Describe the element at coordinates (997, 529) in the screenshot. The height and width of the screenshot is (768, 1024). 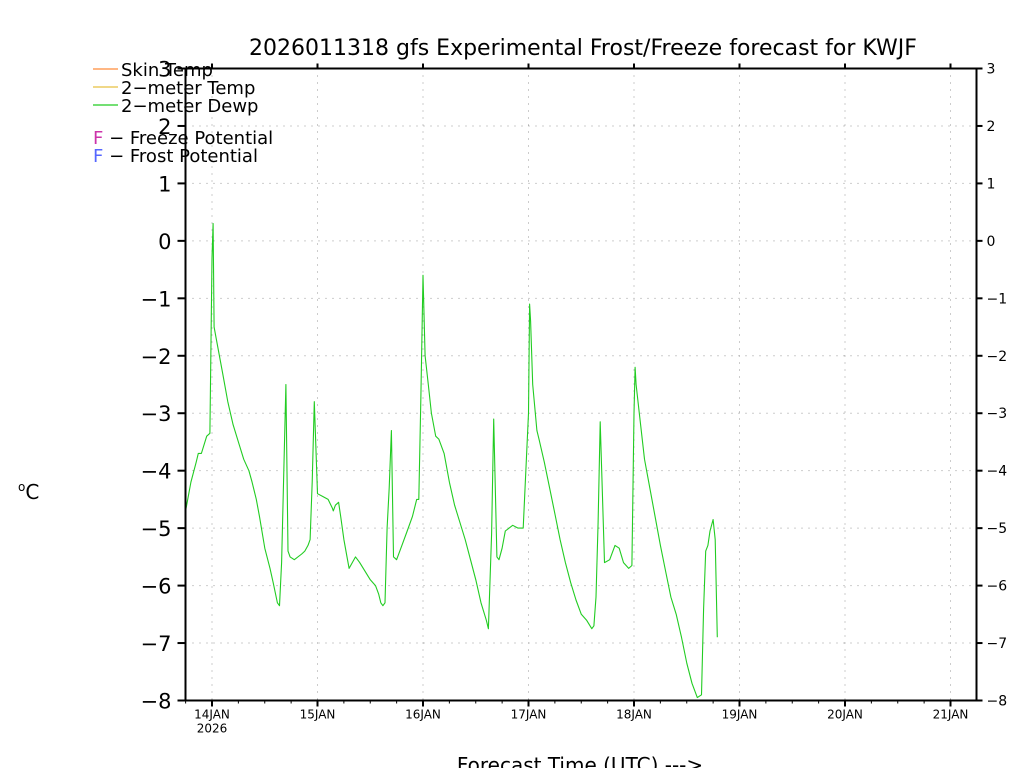
I see `y-tick-label-right: −5` at that location.